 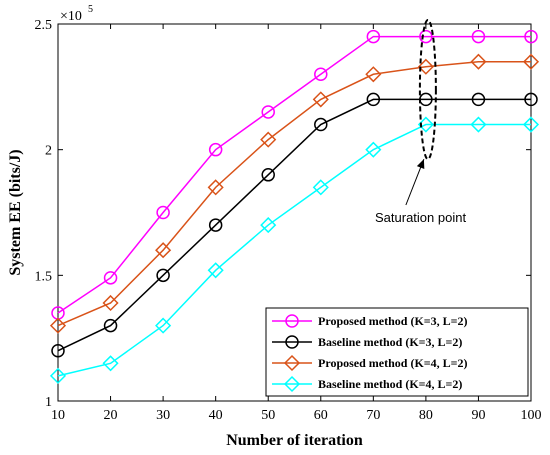 I want to click on x-tick-label: 80, so click(x=426, y=415).